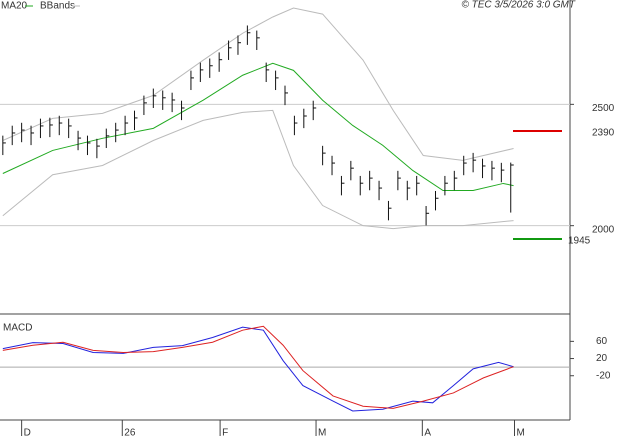  I want to click on y-tick-label: -20, so click(603, 375).